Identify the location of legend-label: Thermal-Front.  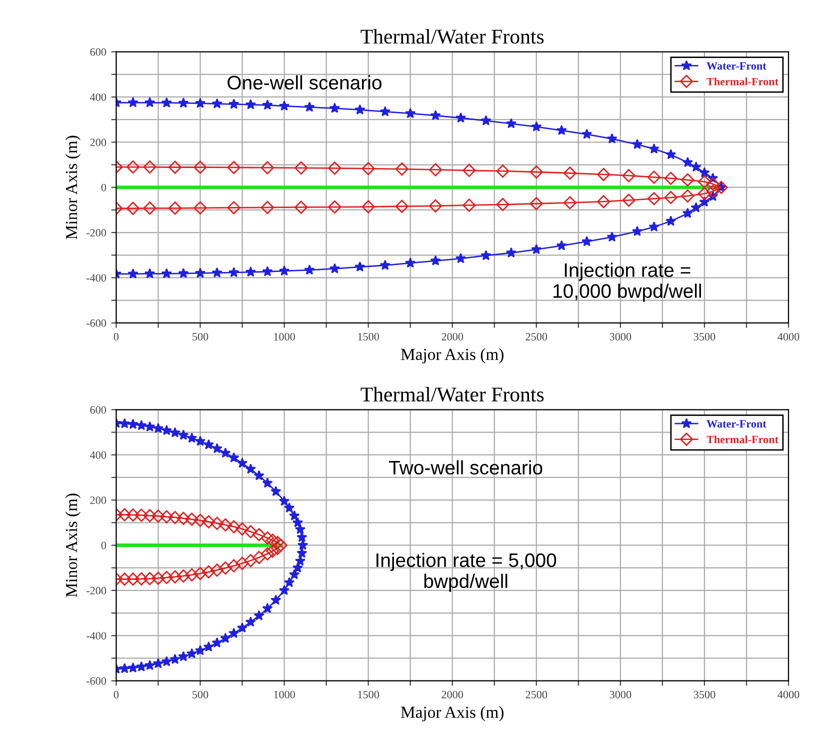
(742, 439).